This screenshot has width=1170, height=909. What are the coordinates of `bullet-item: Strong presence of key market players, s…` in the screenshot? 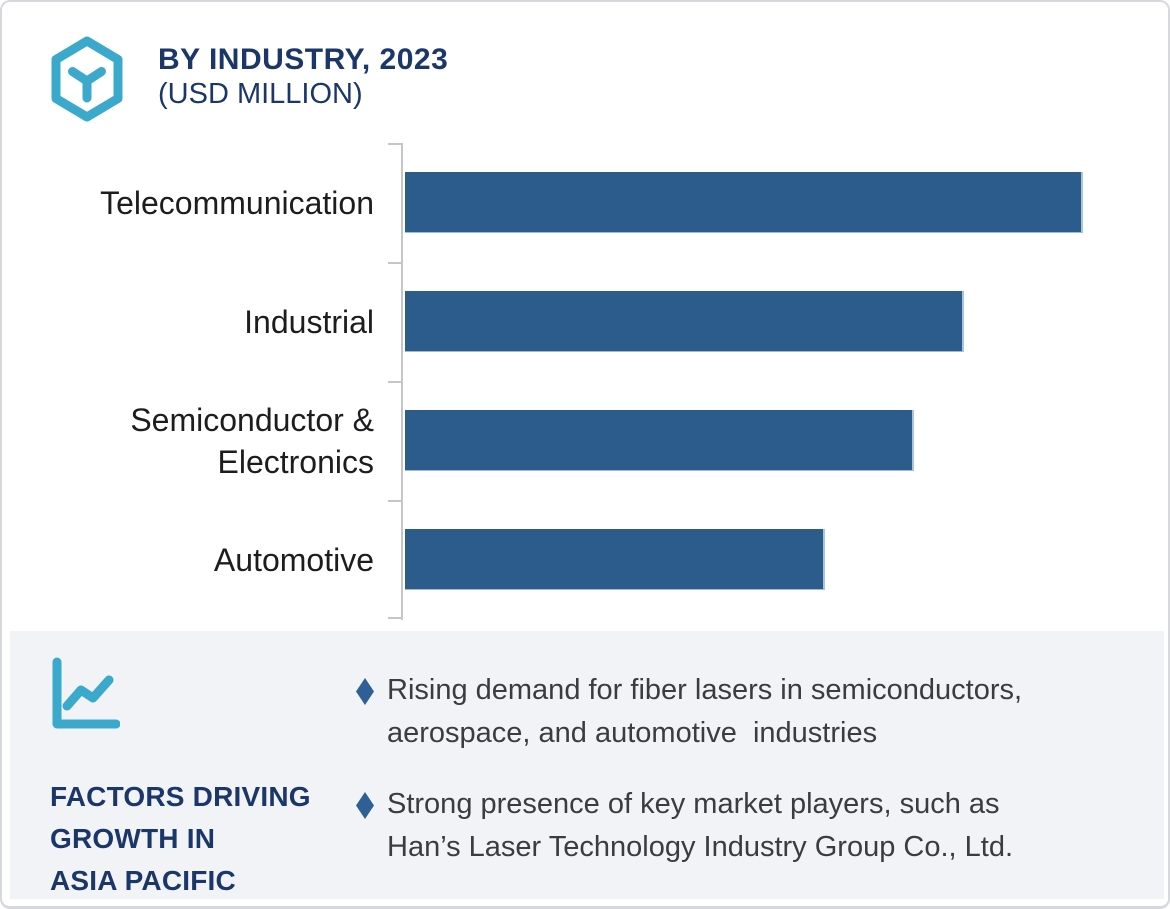 It's located at (746, 826).